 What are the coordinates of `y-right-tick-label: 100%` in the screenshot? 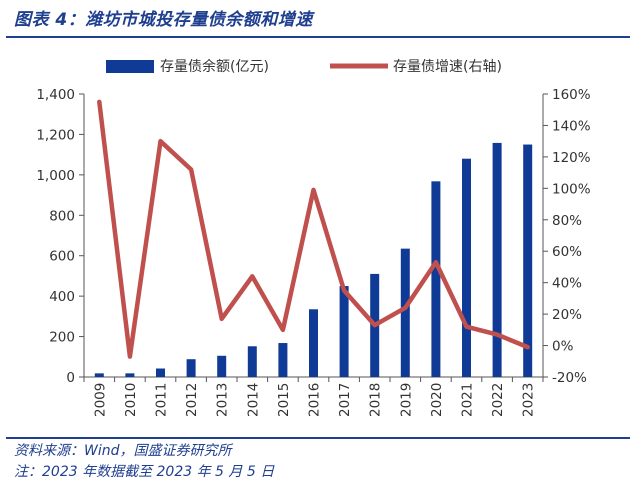 It's located at (571, 189).